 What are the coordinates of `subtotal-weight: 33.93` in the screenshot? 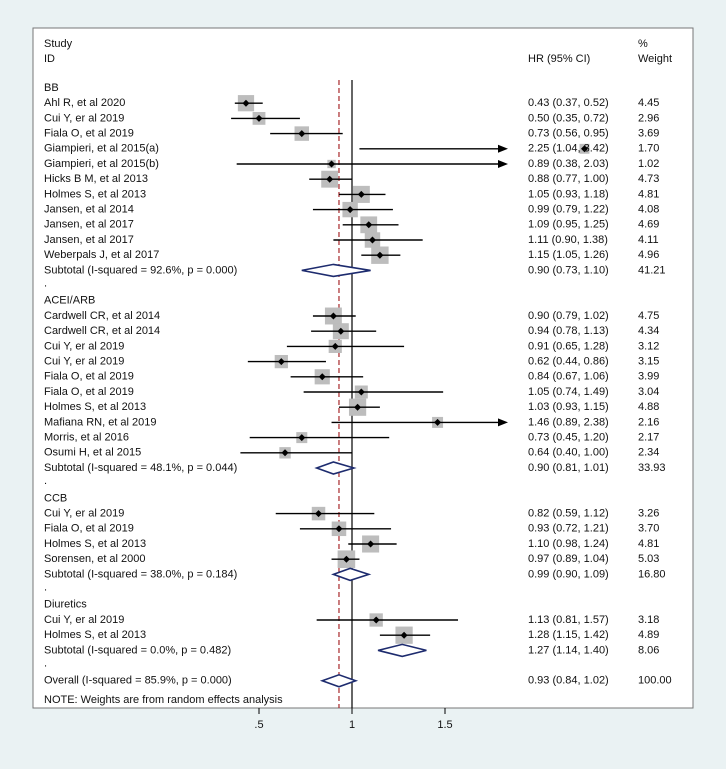 It's located at (652, 468).